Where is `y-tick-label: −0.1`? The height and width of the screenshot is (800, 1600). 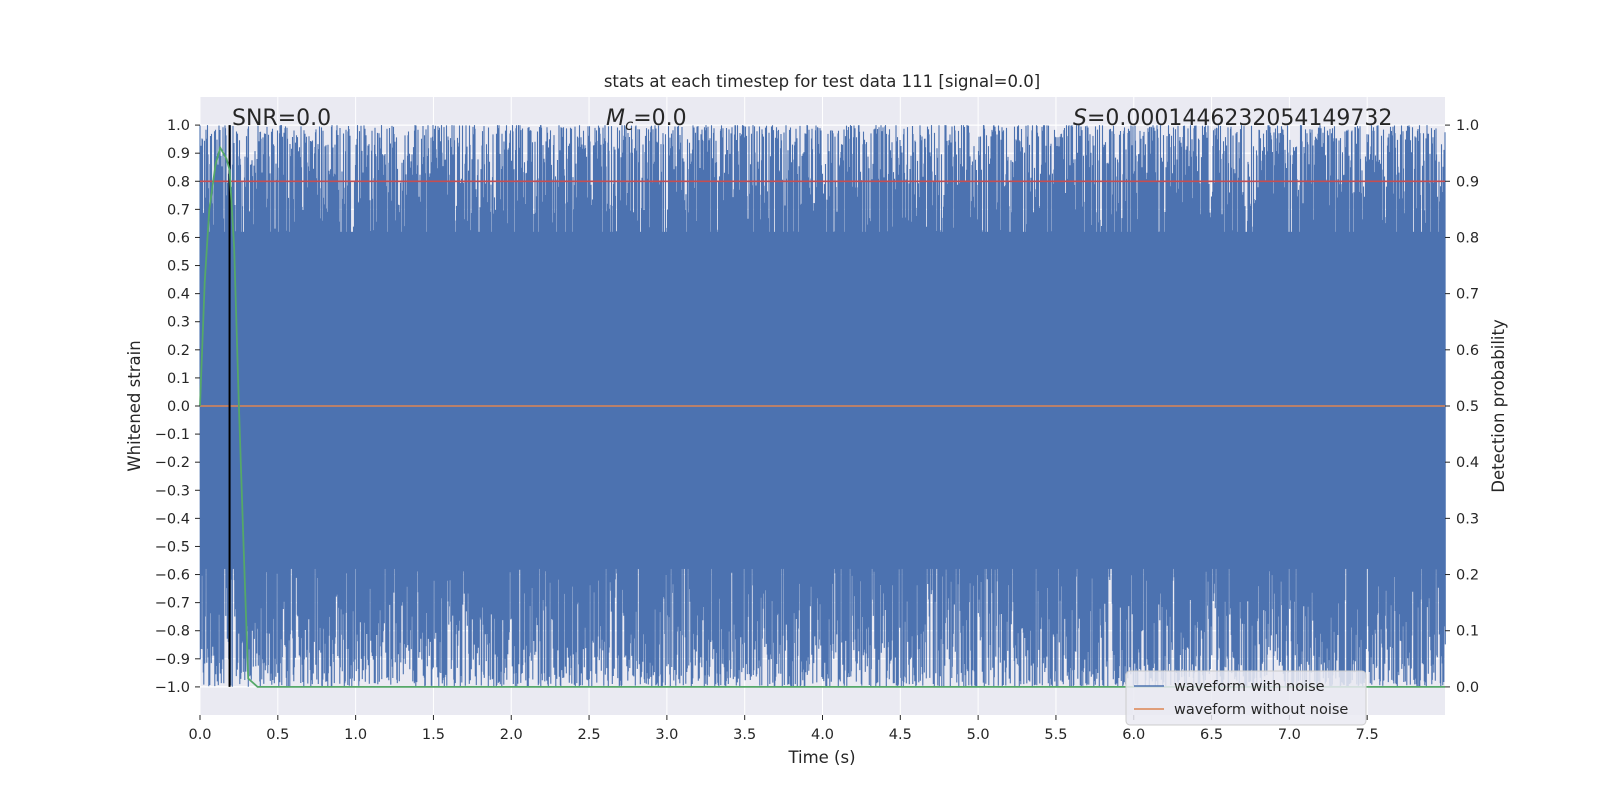 y-tick-label: −0.1 is located at coordinates (172, 435).